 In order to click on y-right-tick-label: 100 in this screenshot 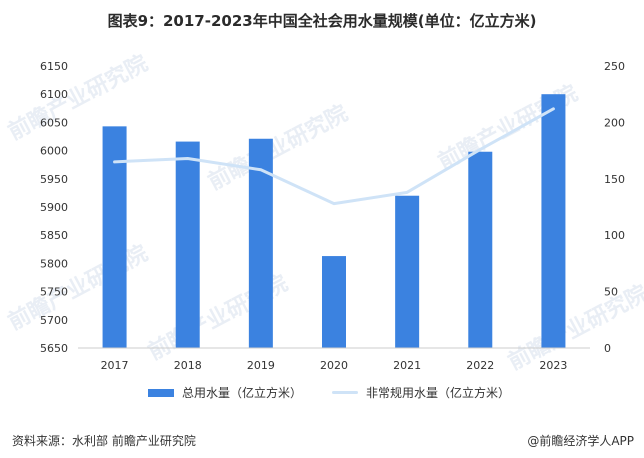, I will do `click(614, 235)`.